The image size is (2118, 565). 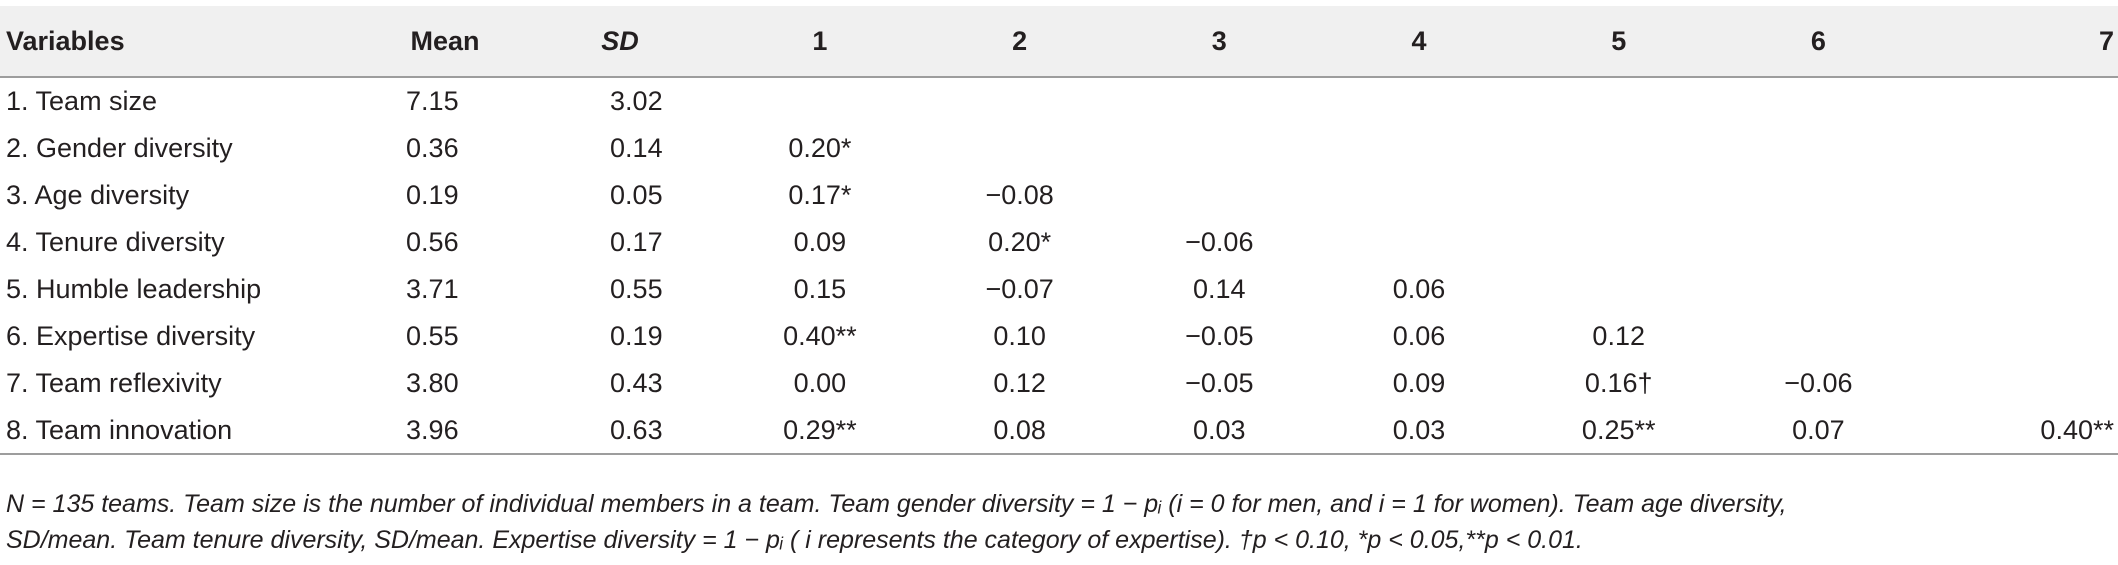 I want to click on mean-cell: 0.19, so click(x=432, y=195).